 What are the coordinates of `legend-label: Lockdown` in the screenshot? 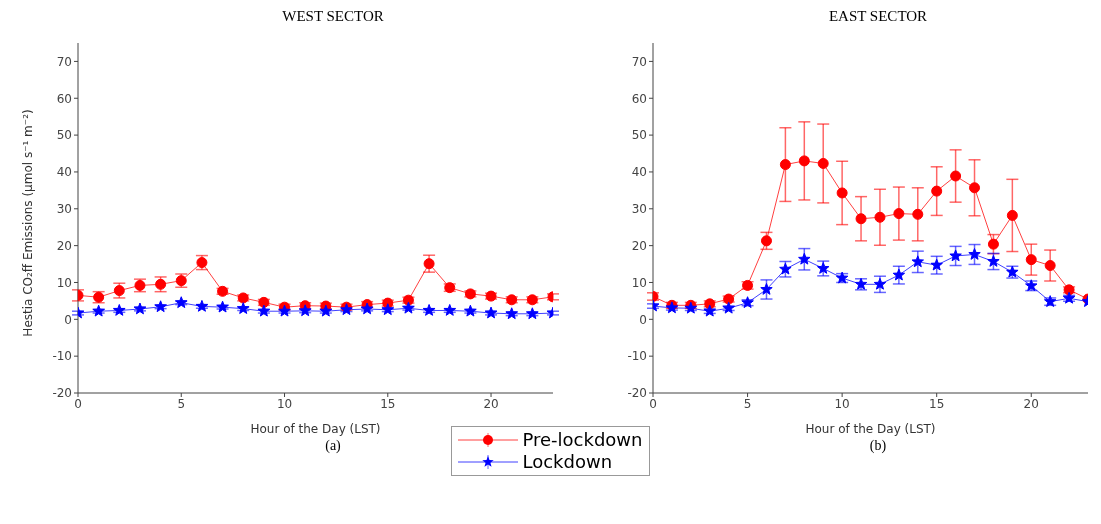 It's located at (567, 462).